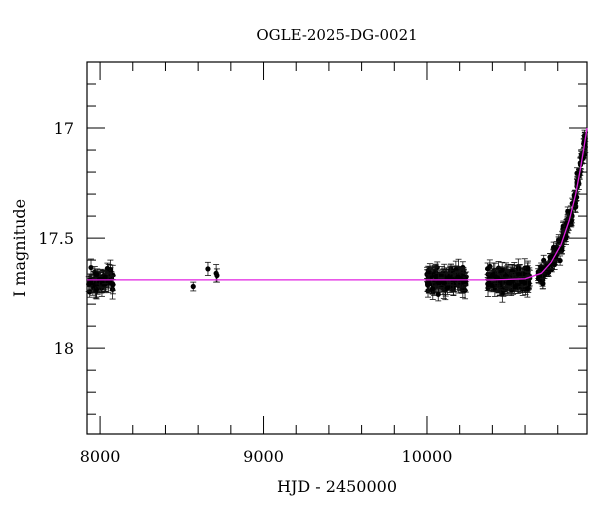 This screenshot has height=512, width=600. What do you see at coordinates (64, 128) in the screenshot?
I see `y-tick-label: 17` at bounding box center [64, 128].